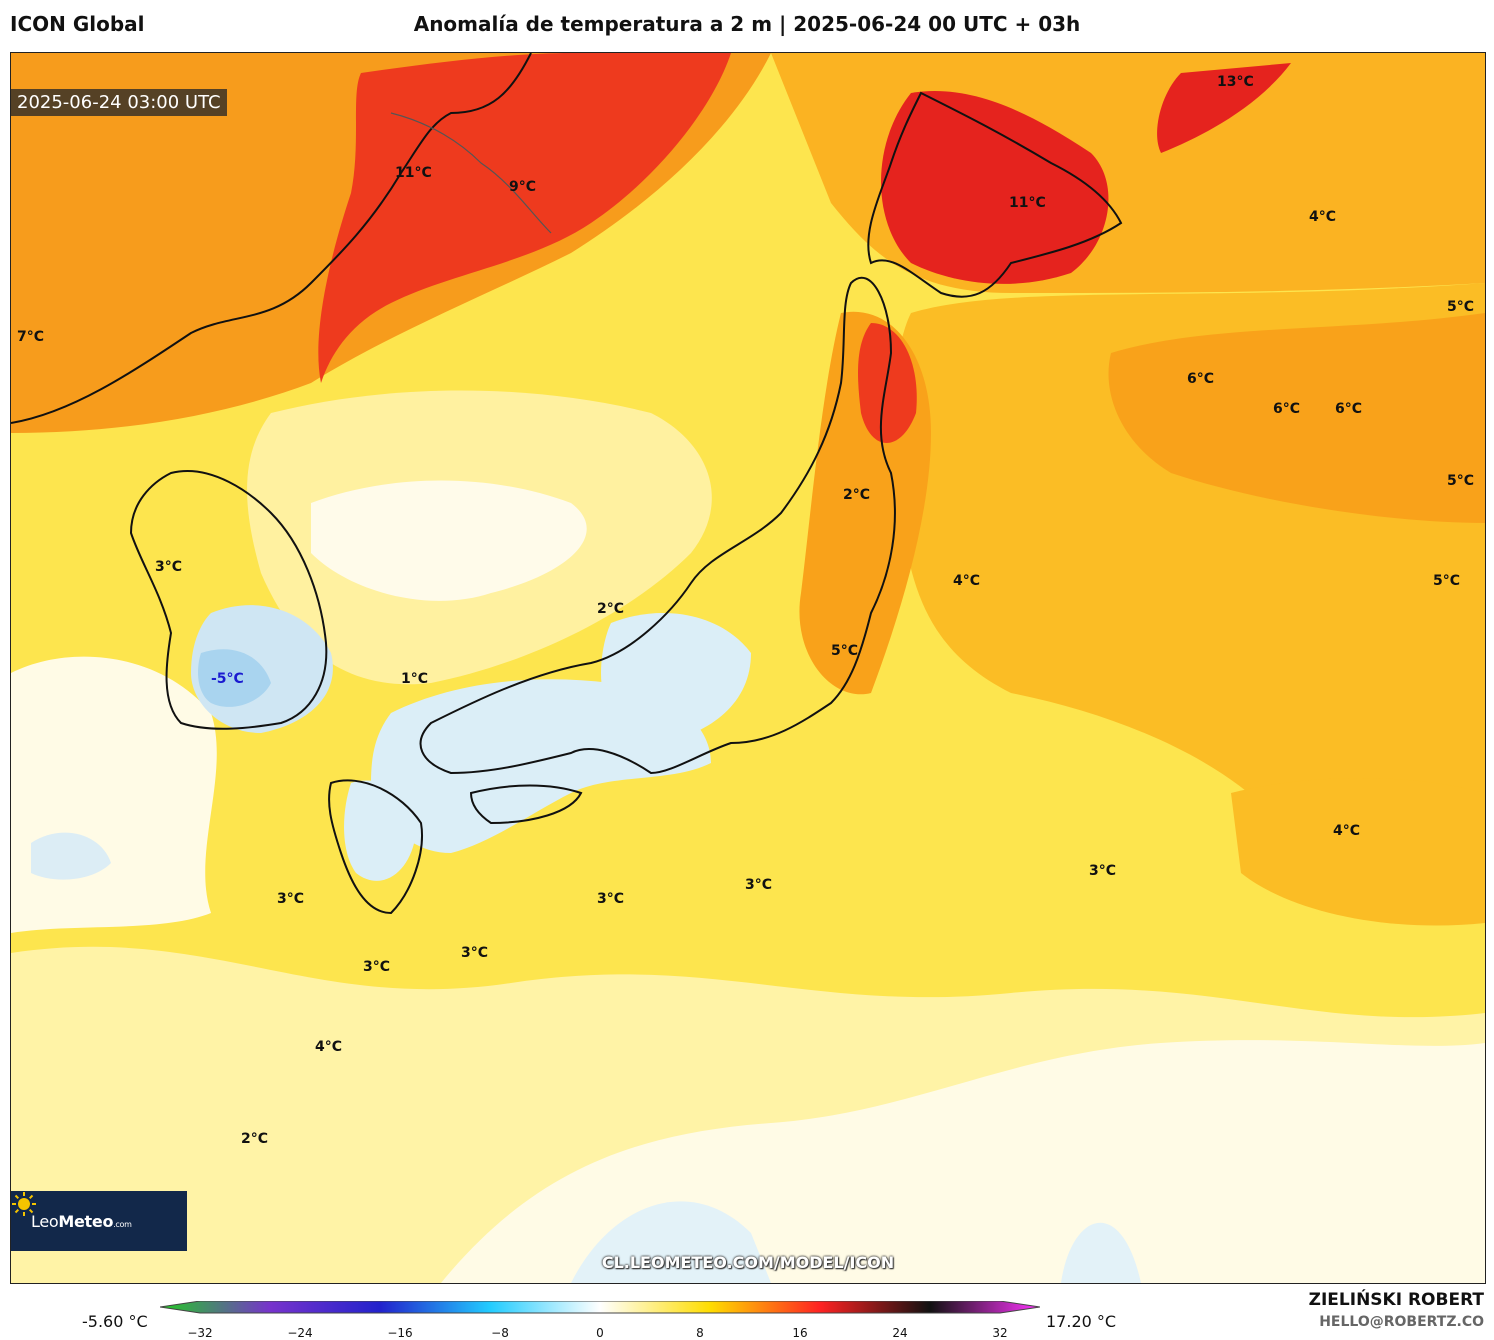 This screenshot has height=1340, width=1494. I want to click on colorbar-gradient, so click(600, 1307).